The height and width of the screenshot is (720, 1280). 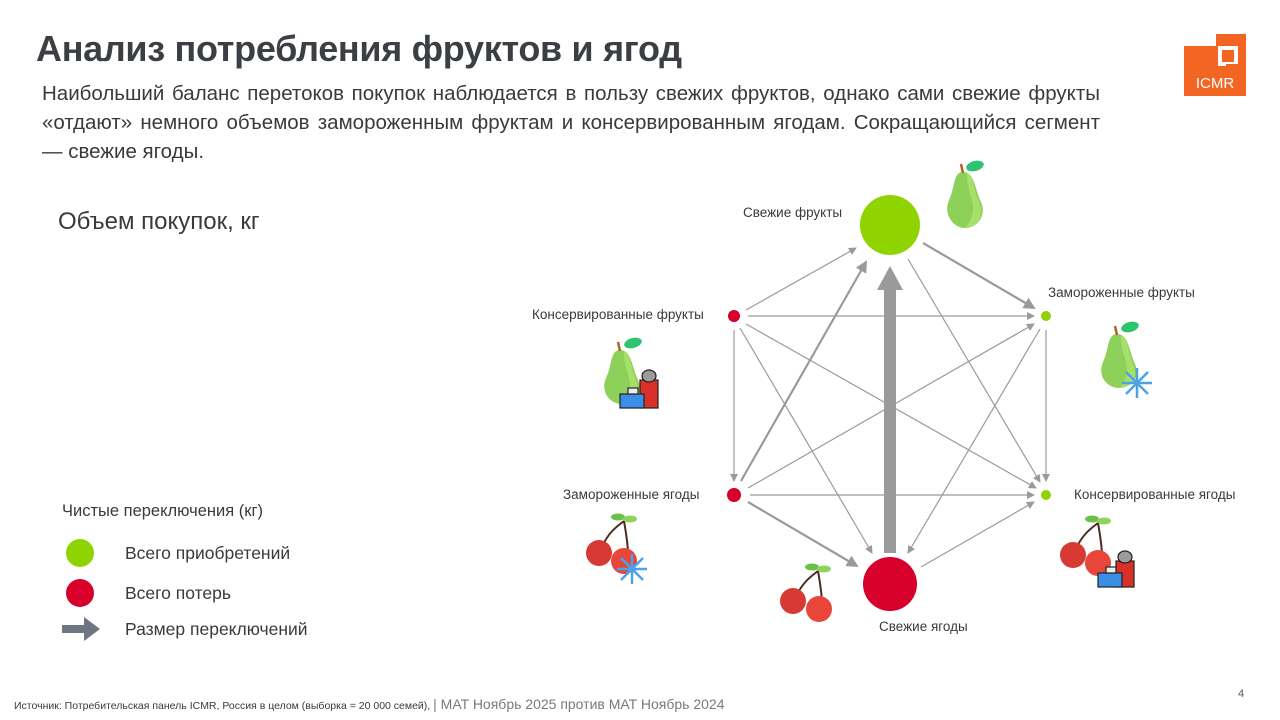 I want to click on pear-icon, so click(x=965, y=194).